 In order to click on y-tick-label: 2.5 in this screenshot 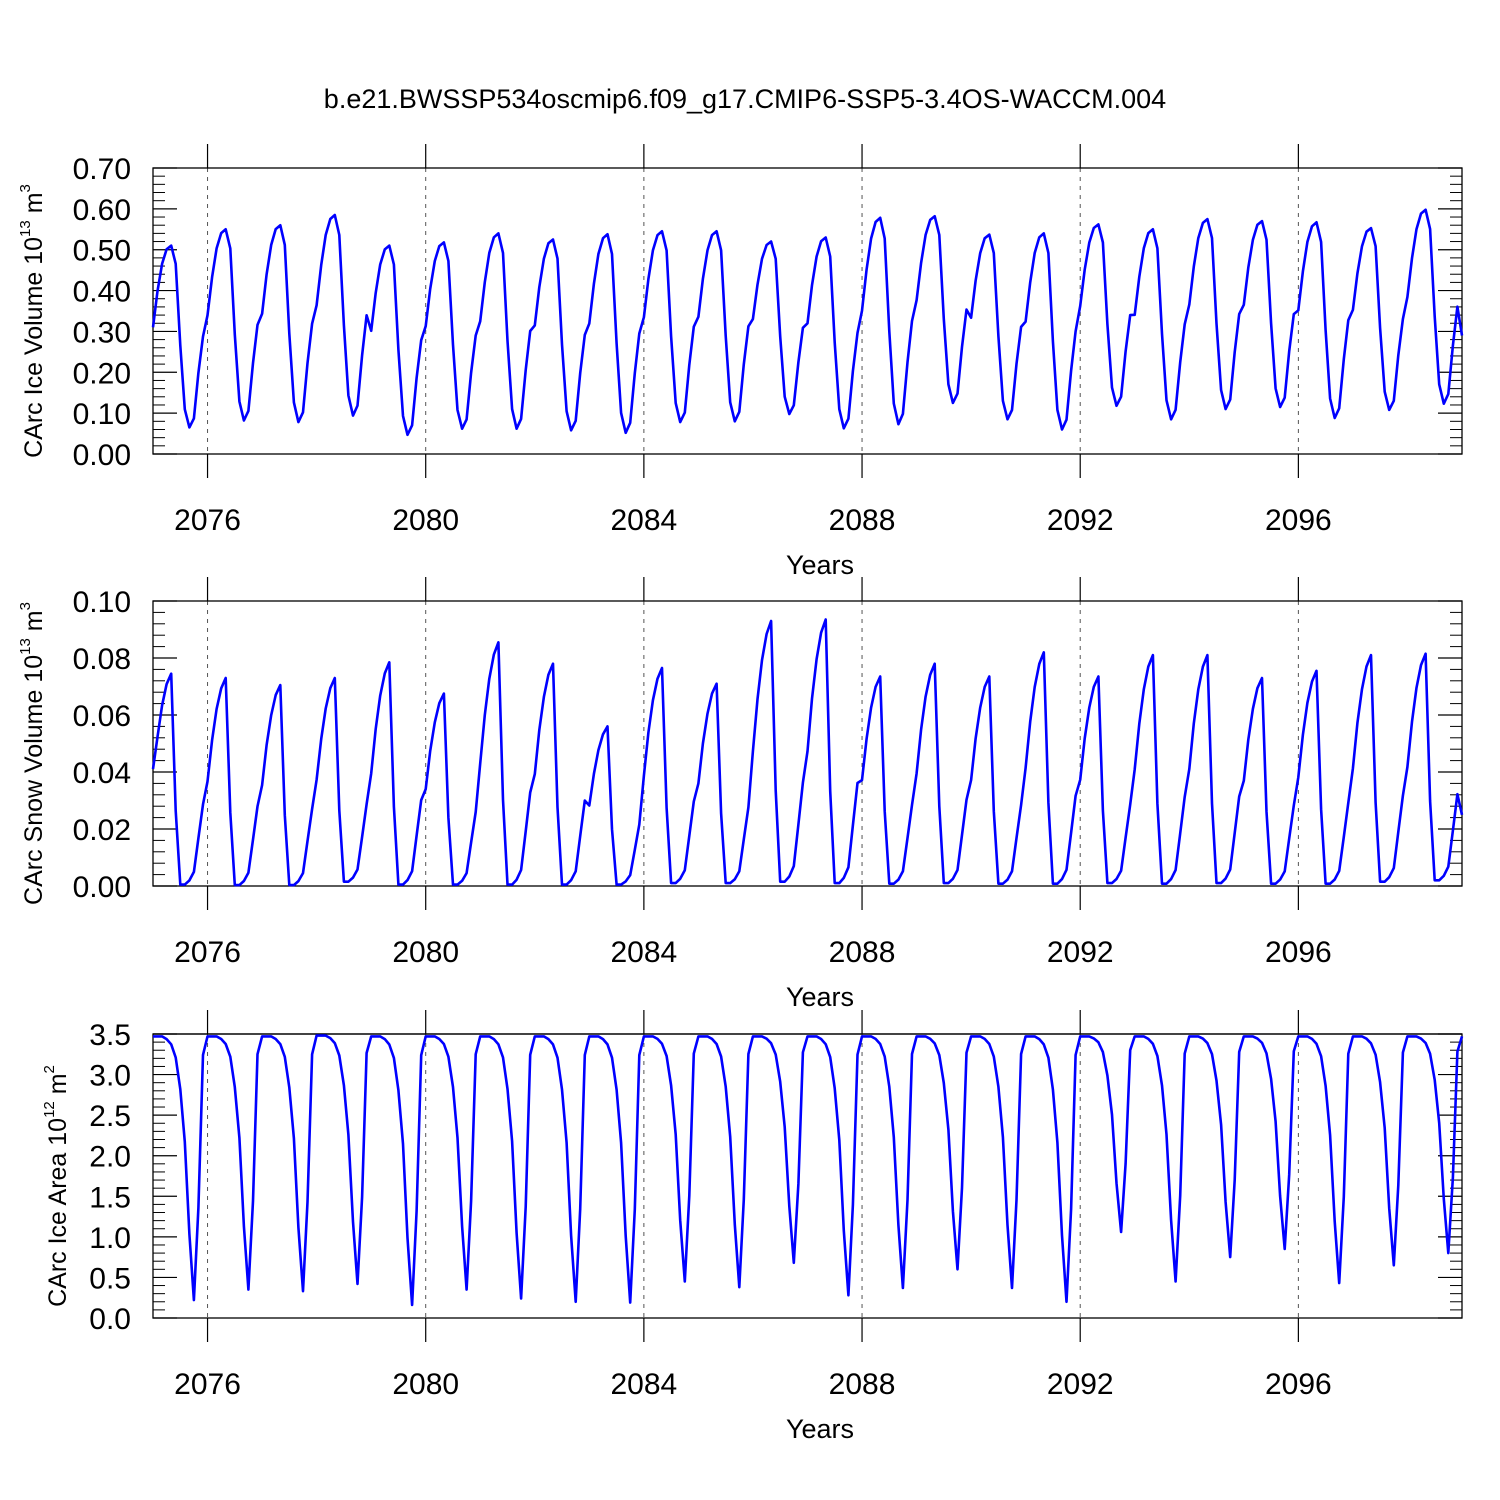, I will do `click(110, 1116)`.